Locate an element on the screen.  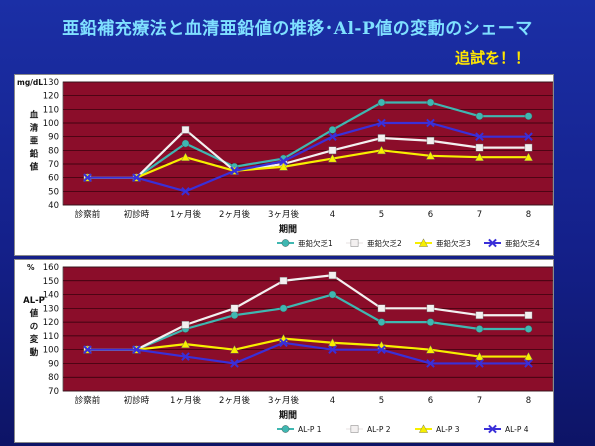
zinc-x-tick-label: 4 is located at coordinates (332, 215).